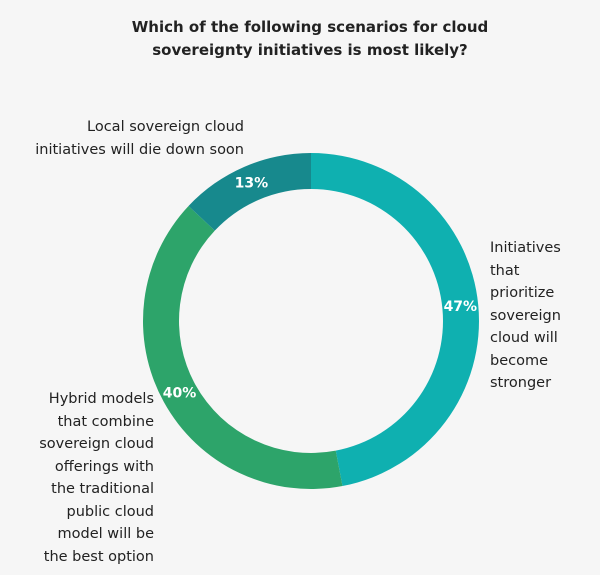 The width and height of the screenshot is (600, 575). I want to click on slice-hybrid-value-label: 40%, so click(180, 393).